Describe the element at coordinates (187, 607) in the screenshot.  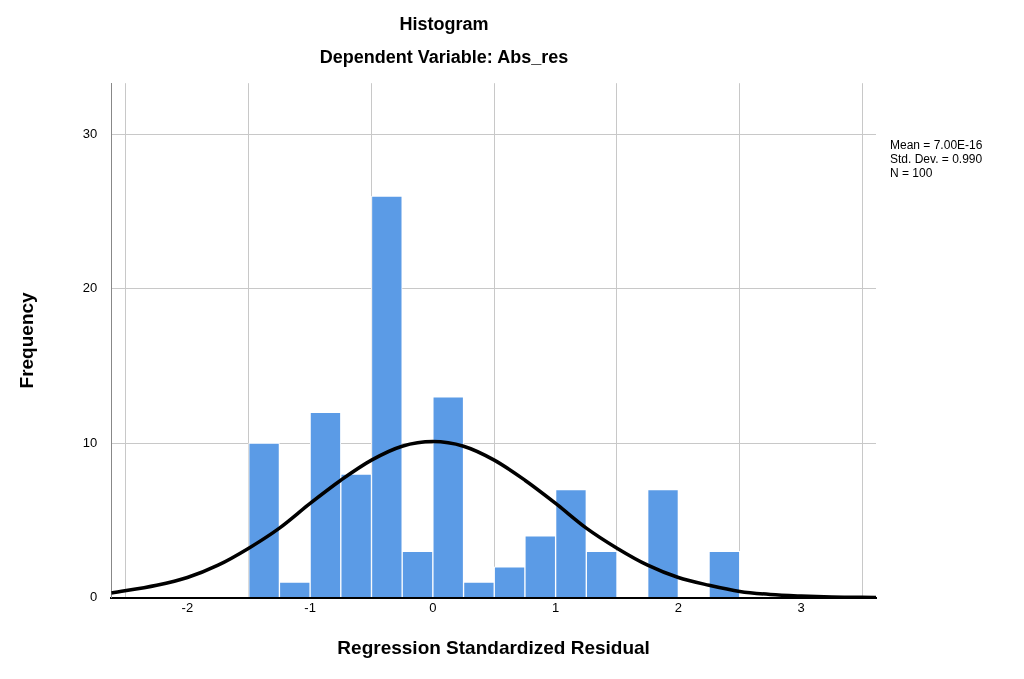
I see `x-tick-label: -2` at that location.